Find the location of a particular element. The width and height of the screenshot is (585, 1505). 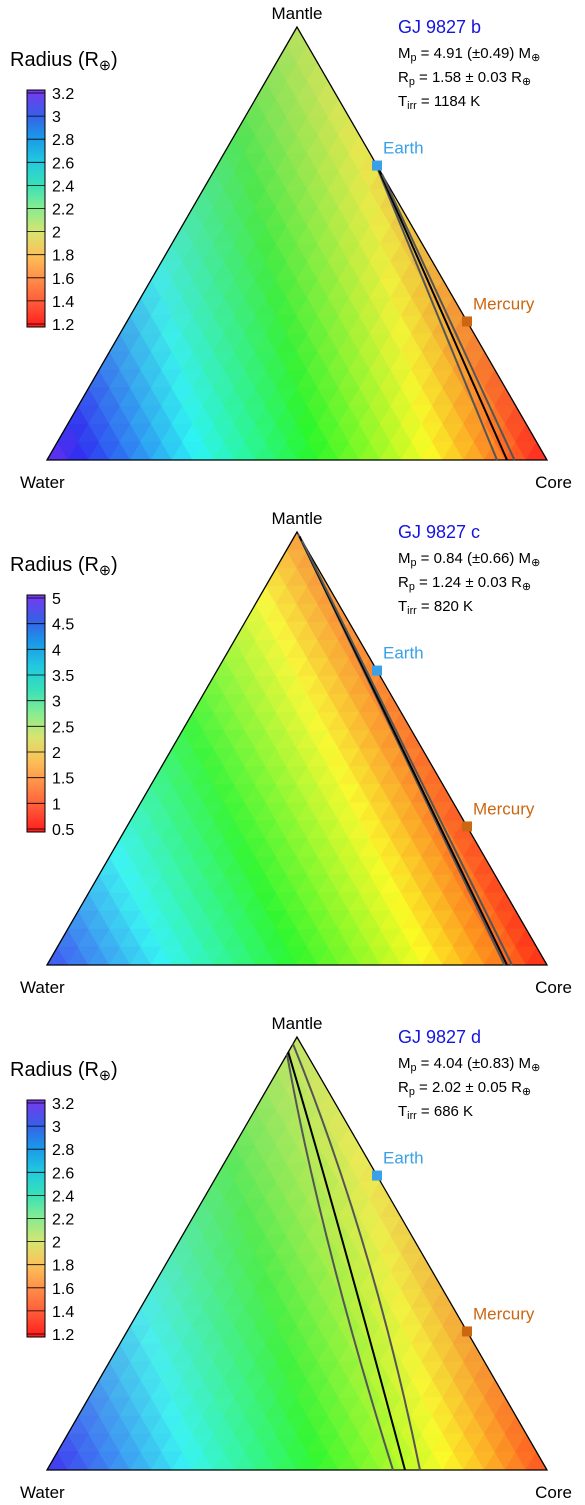

text-run: = 1.58 ± 0.03 R is located at coordinates (468, 77).